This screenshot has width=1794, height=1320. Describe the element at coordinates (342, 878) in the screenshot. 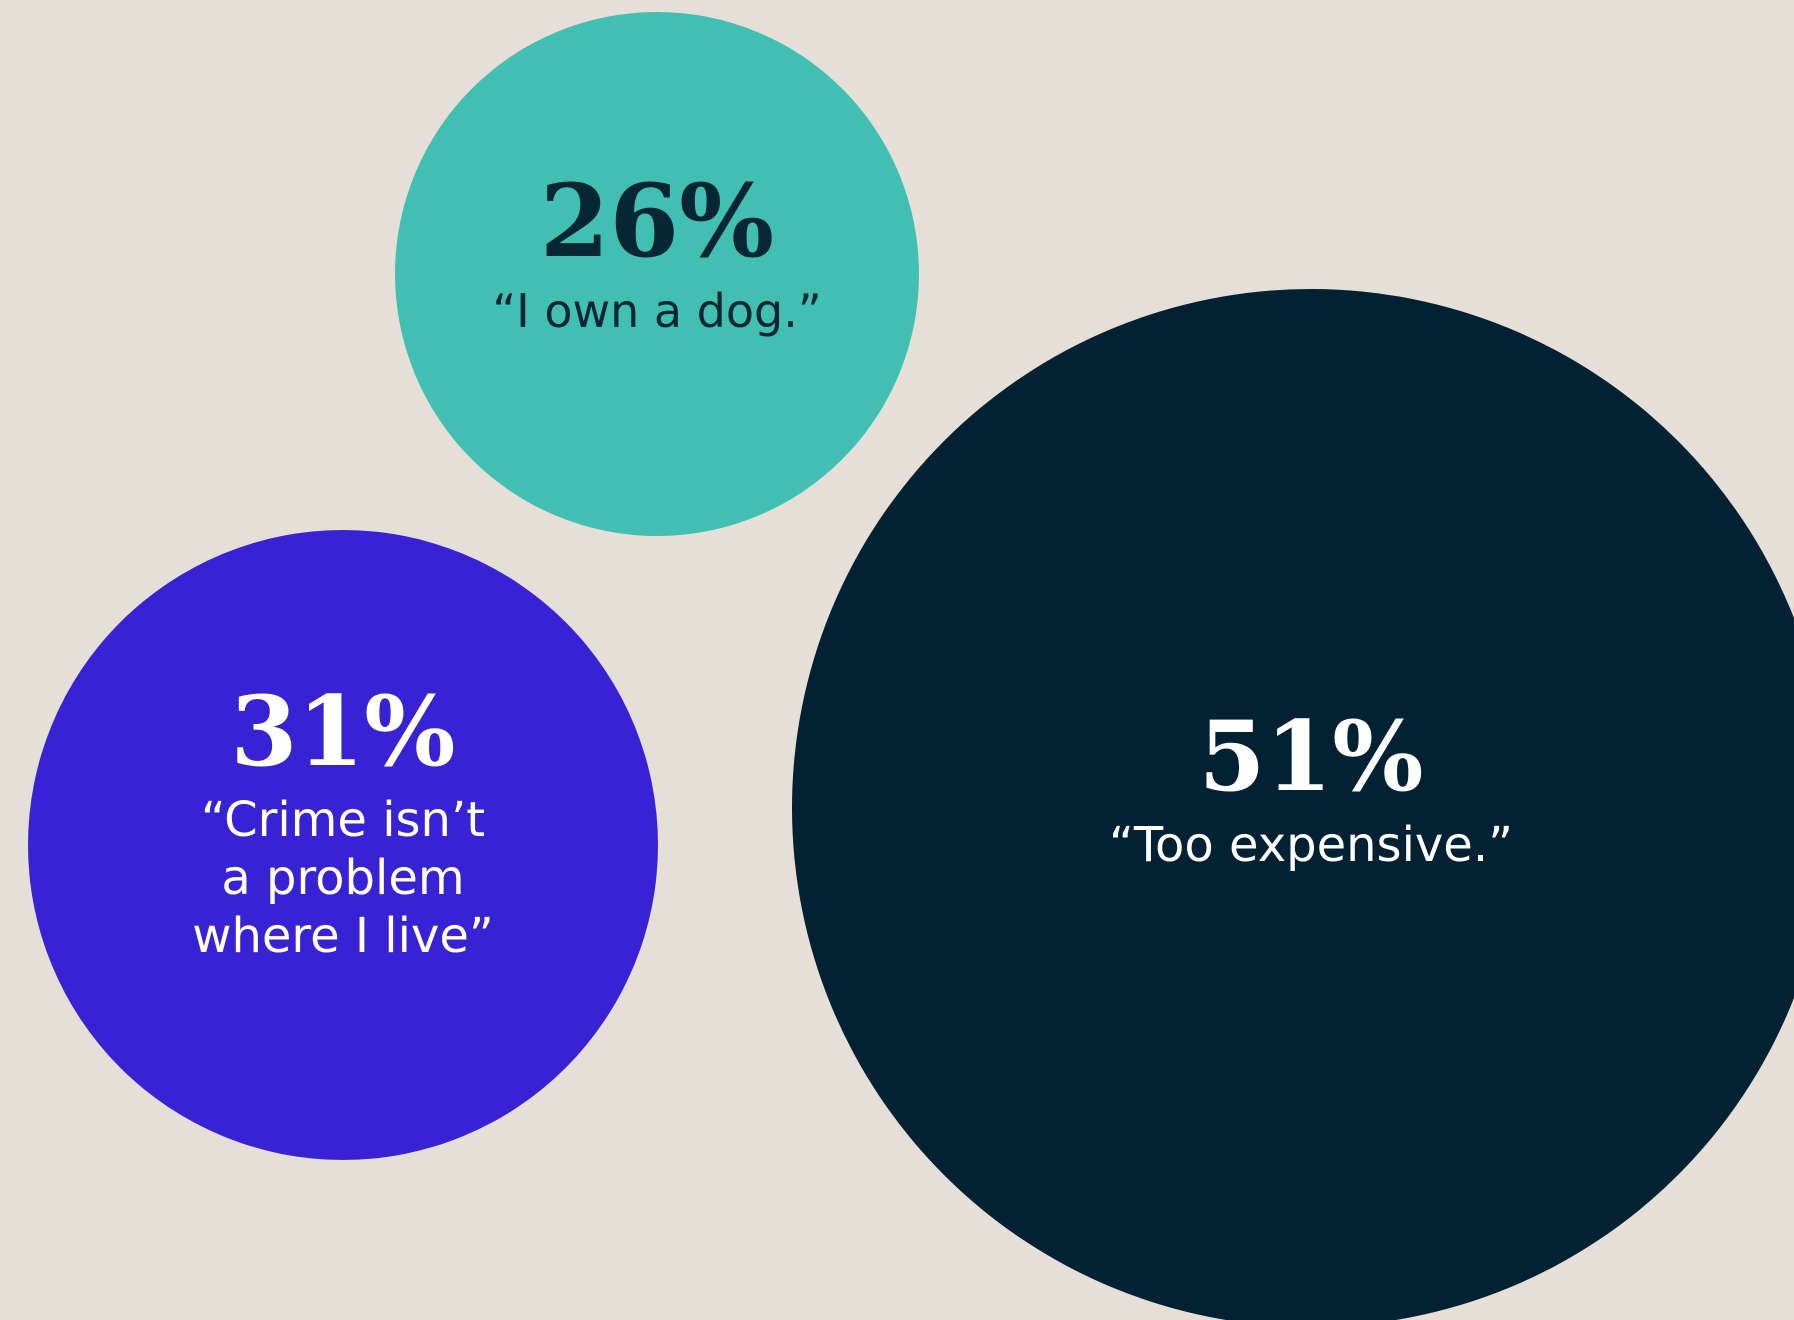

I see `bubble-quote-line-1-1: a problem` at that location.